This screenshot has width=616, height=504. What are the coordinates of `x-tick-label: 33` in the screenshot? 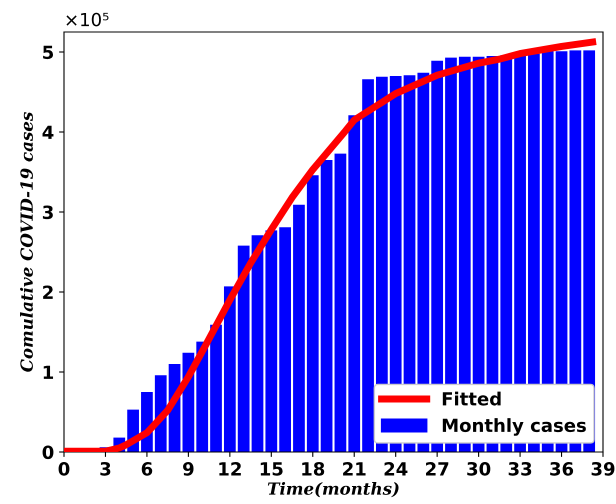 It's located at (520, 469).